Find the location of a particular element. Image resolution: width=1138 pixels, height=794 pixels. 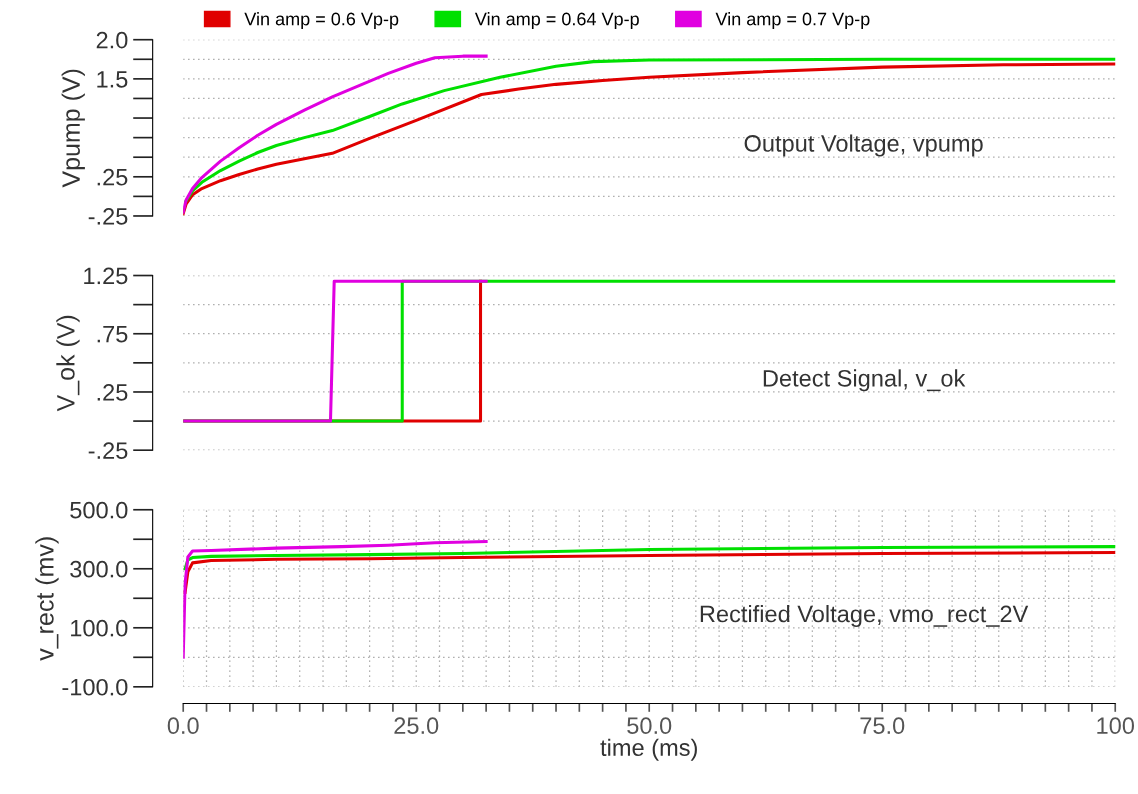

y-tick-label: 1.5 is located at coordinates (112, 79).